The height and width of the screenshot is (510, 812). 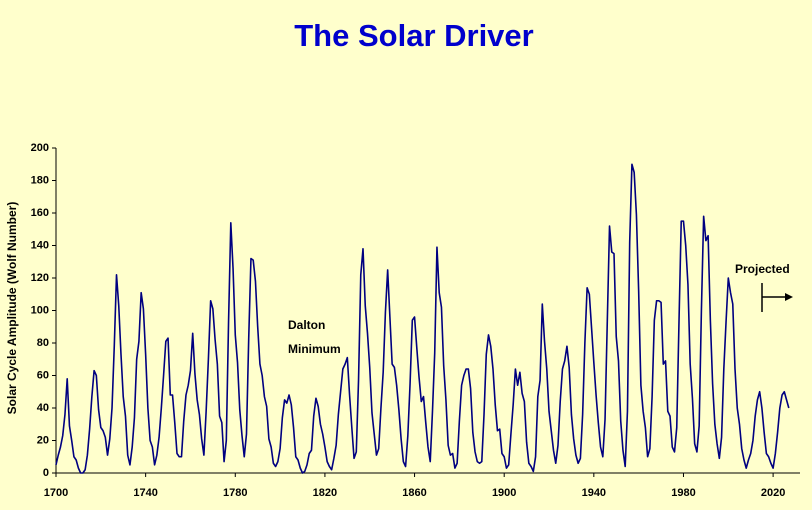 I want to click on y-tick-label: 140, so click(x=40, y=245).